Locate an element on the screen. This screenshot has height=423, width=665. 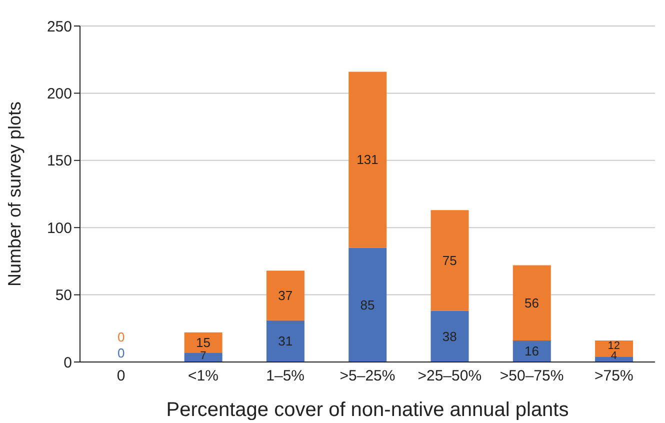
data-label: 131 is located at coordinates (367, 160).